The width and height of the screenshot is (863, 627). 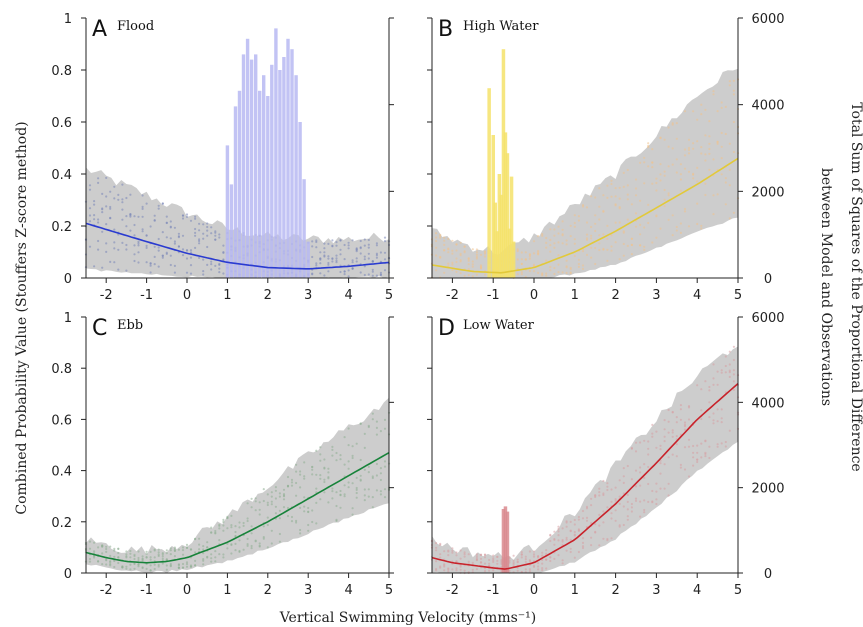 What do you see at coordinates (768, 574) in the screenshot?
I see `y2-tick-label: 0` at bounding box center [768, 574].